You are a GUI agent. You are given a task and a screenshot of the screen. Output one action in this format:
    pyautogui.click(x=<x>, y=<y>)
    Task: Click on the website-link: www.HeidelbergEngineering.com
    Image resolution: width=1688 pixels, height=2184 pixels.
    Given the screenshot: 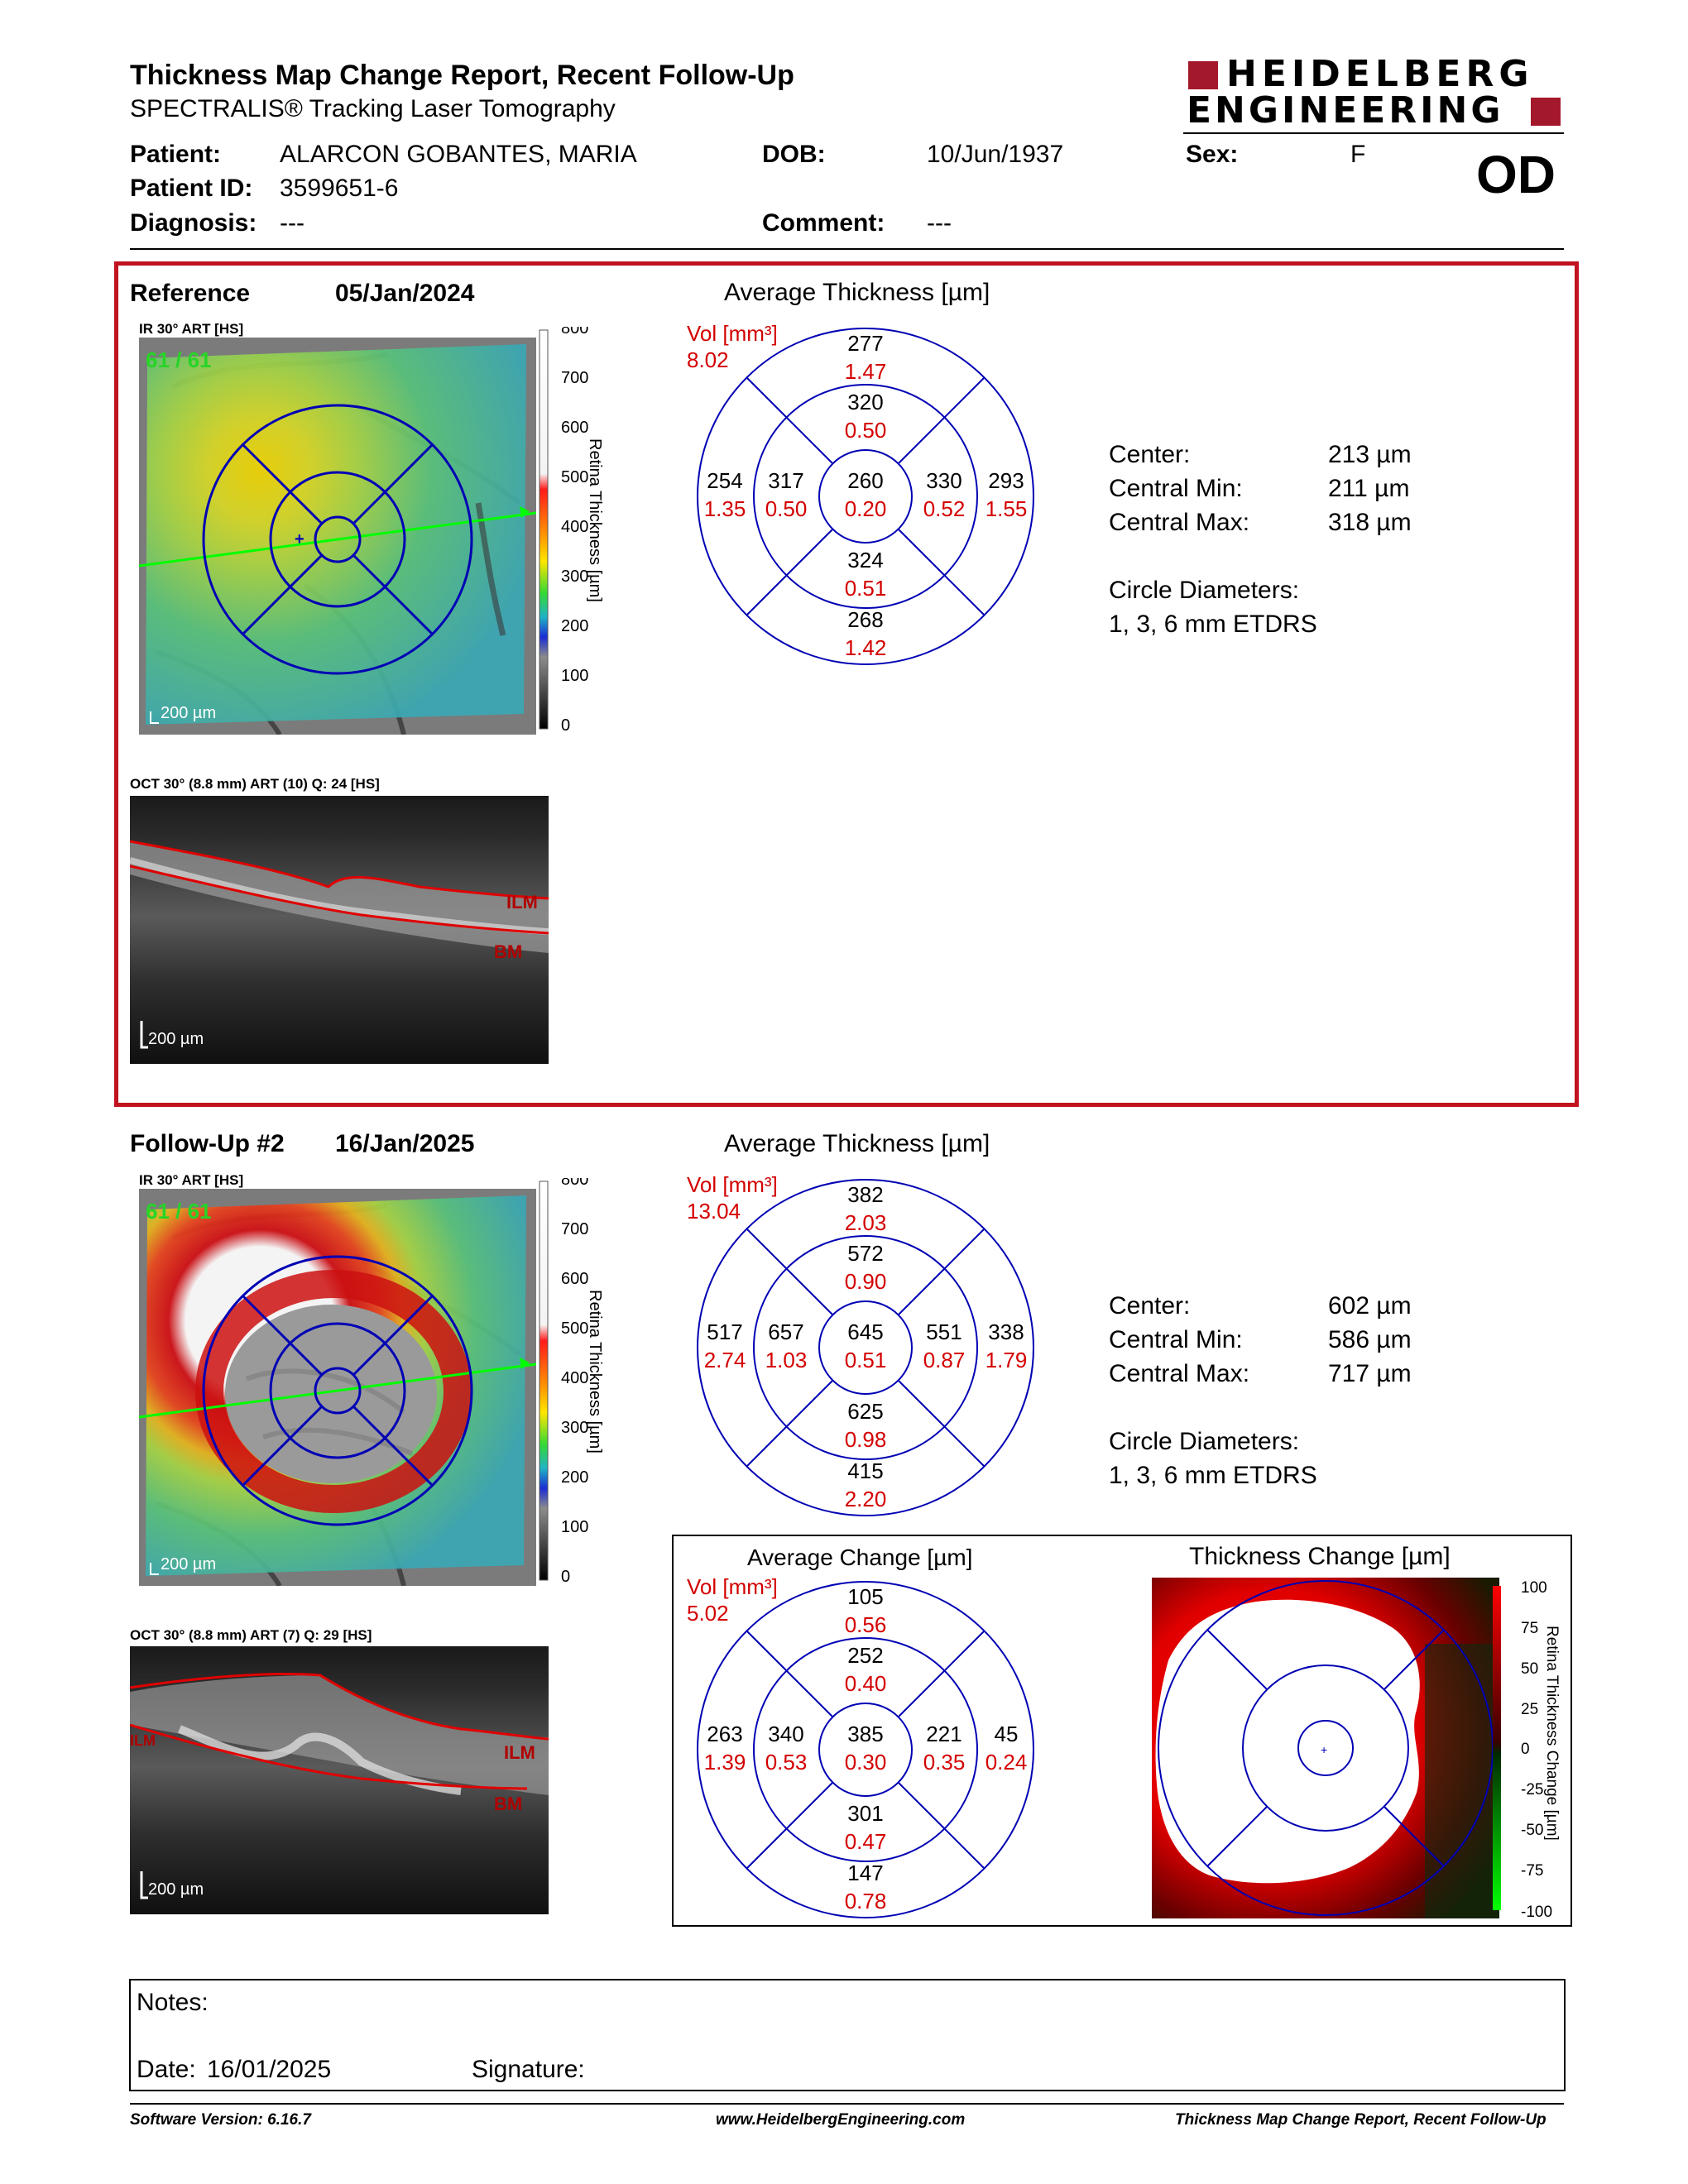 What is the action you would take?
    pyautogui.click(x=841, y=2120)
    